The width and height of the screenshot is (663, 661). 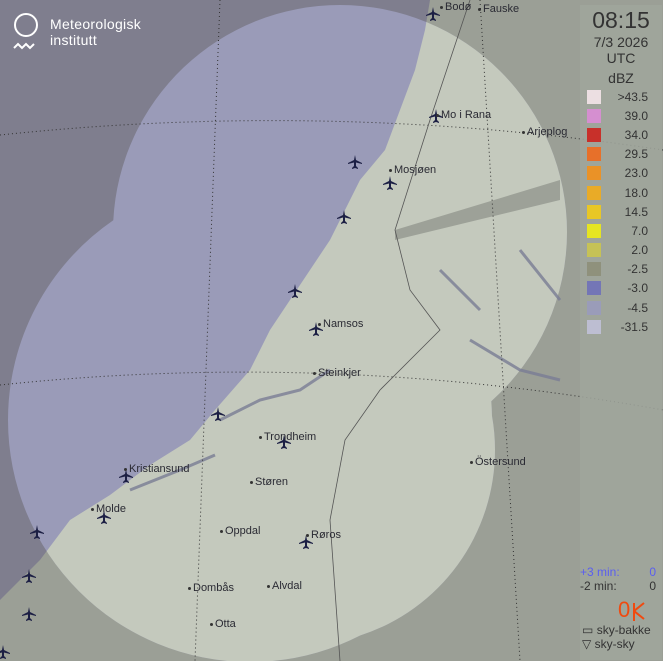 I want to click on legend-item: 34.0, so click(x=621, y=134).